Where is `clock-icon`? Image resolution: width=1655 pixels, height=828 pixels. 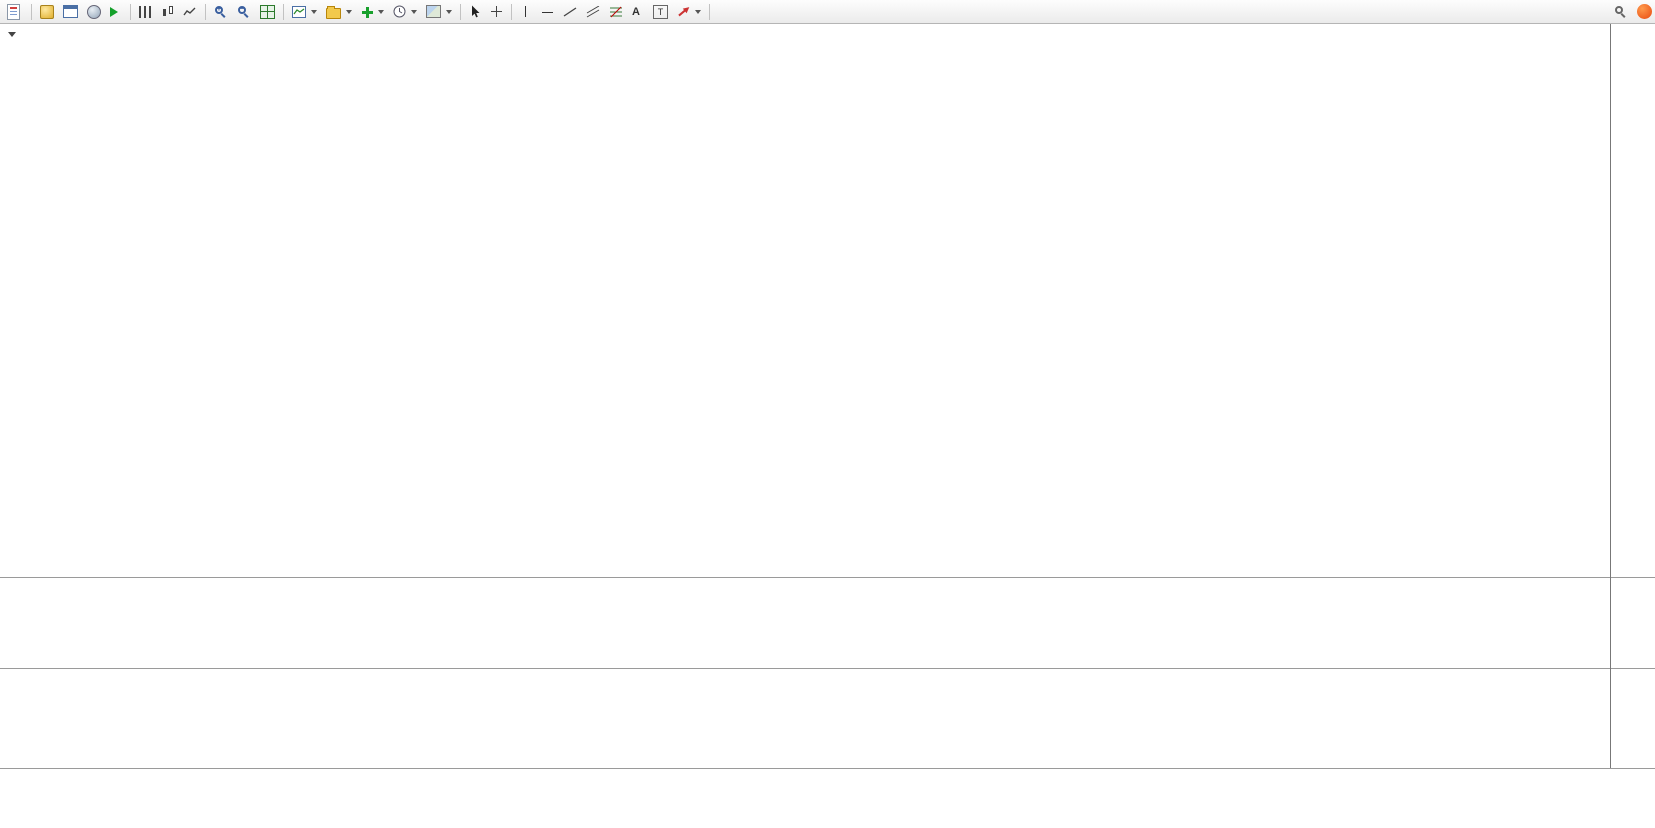
clock-icon is located at coordinates (399, 11).